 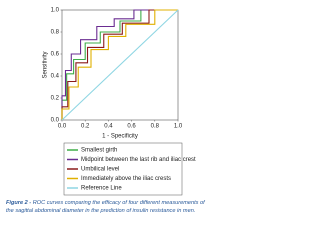 What do you see at coordinates (101, 189) in the screenshot?
I see `legend-label: Reference Line` at bounding box center [101, 189].